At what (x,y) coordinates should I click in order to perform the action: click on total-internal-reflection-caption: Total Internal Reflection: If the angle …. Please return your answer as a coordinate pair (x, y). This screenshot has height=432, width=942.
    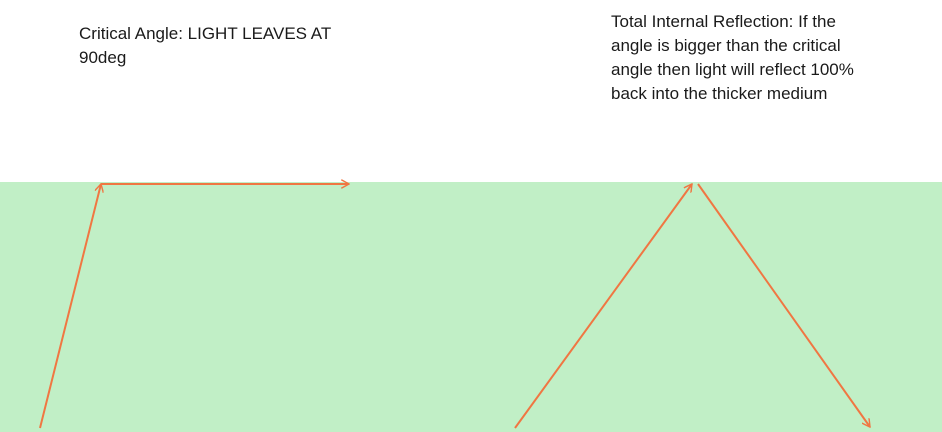
    Looking at the image, I should click on (732, 57).